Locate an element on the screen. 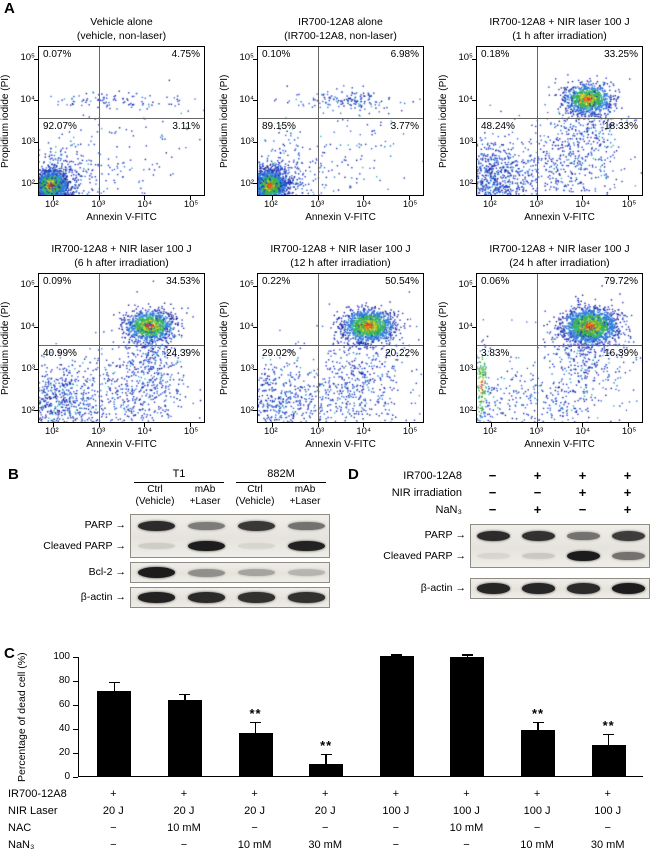 This screenshot has width=657, height=858. flow-plot-area: 0.10% 6.98% 89.15% 3.77% is located at coordinates (338, 123).